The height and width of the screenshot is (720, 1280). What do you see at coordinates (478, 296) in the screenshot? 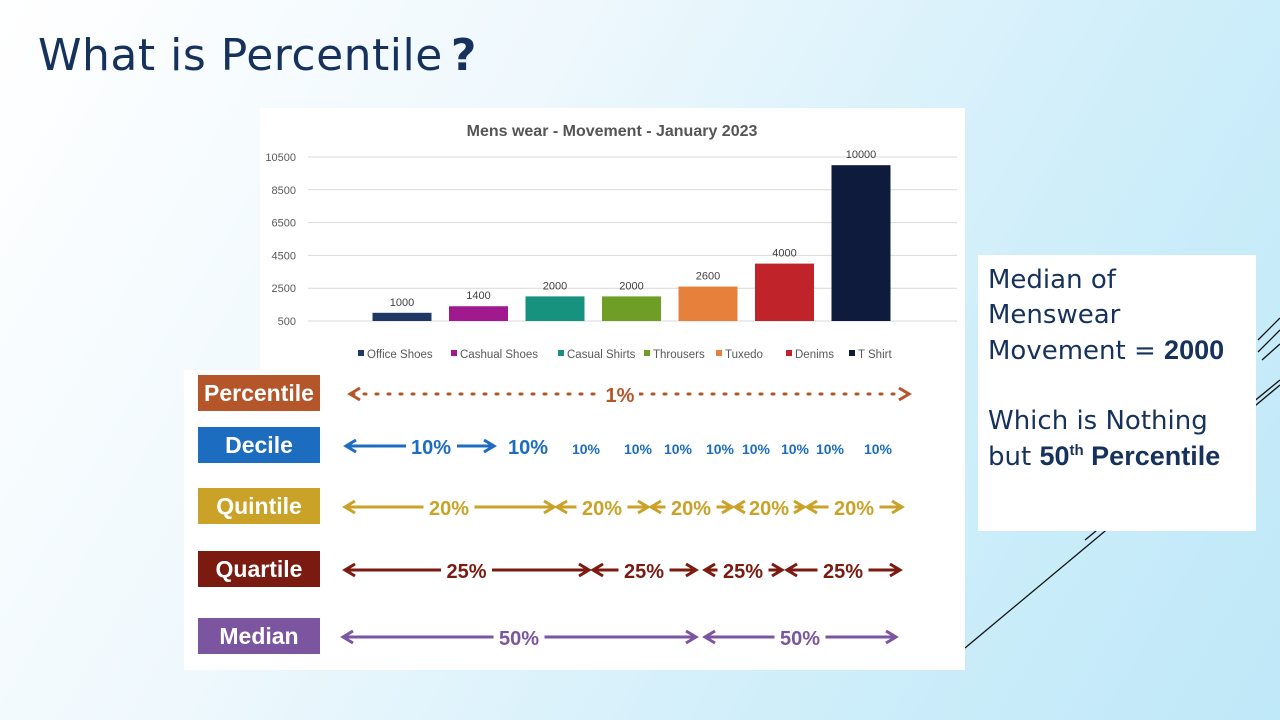
I see `data-label-1: 1400` at bounding box center [478, 296].